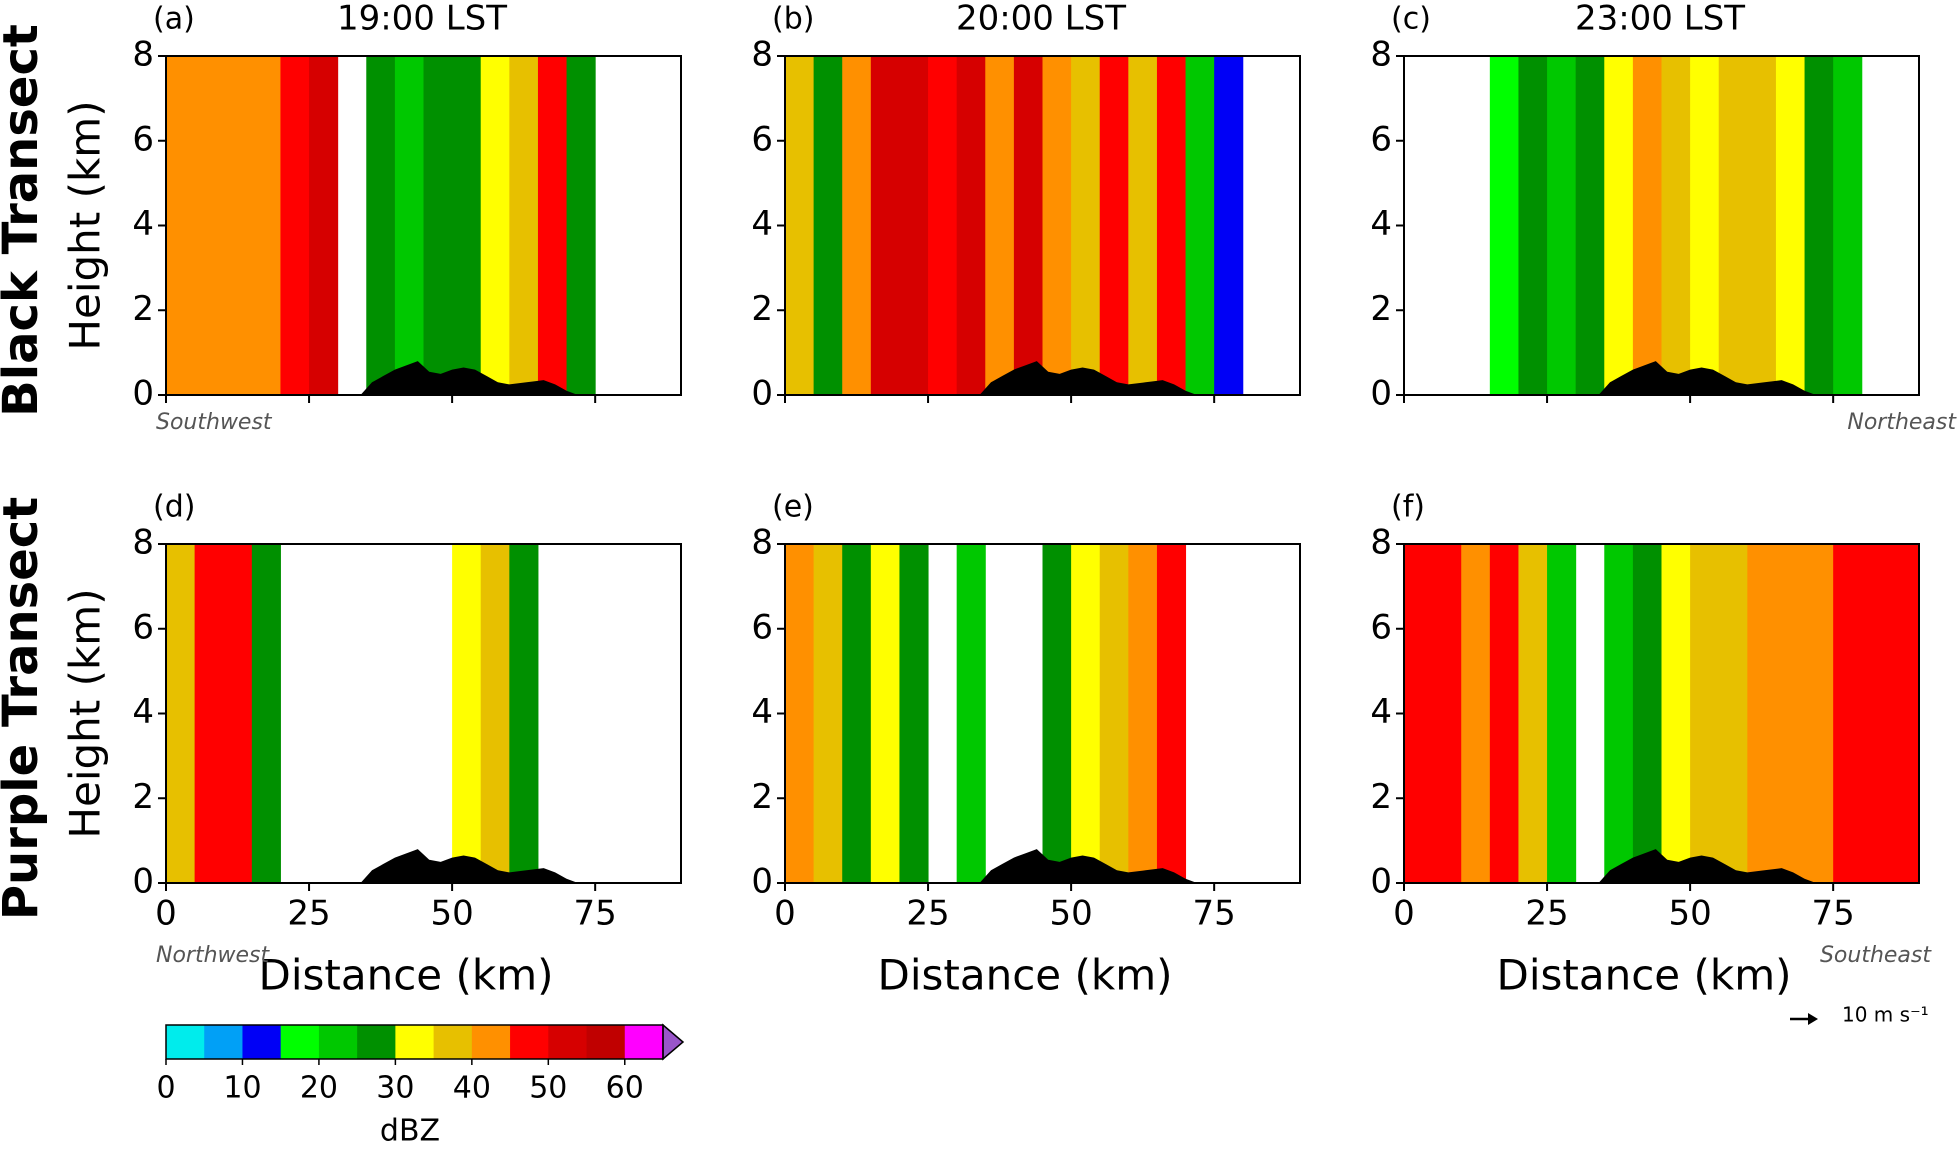  What do you see at coordinates (927, 914) in the screenshot?
I see `x-tick-label: 25` at bounding box center [927, 914].